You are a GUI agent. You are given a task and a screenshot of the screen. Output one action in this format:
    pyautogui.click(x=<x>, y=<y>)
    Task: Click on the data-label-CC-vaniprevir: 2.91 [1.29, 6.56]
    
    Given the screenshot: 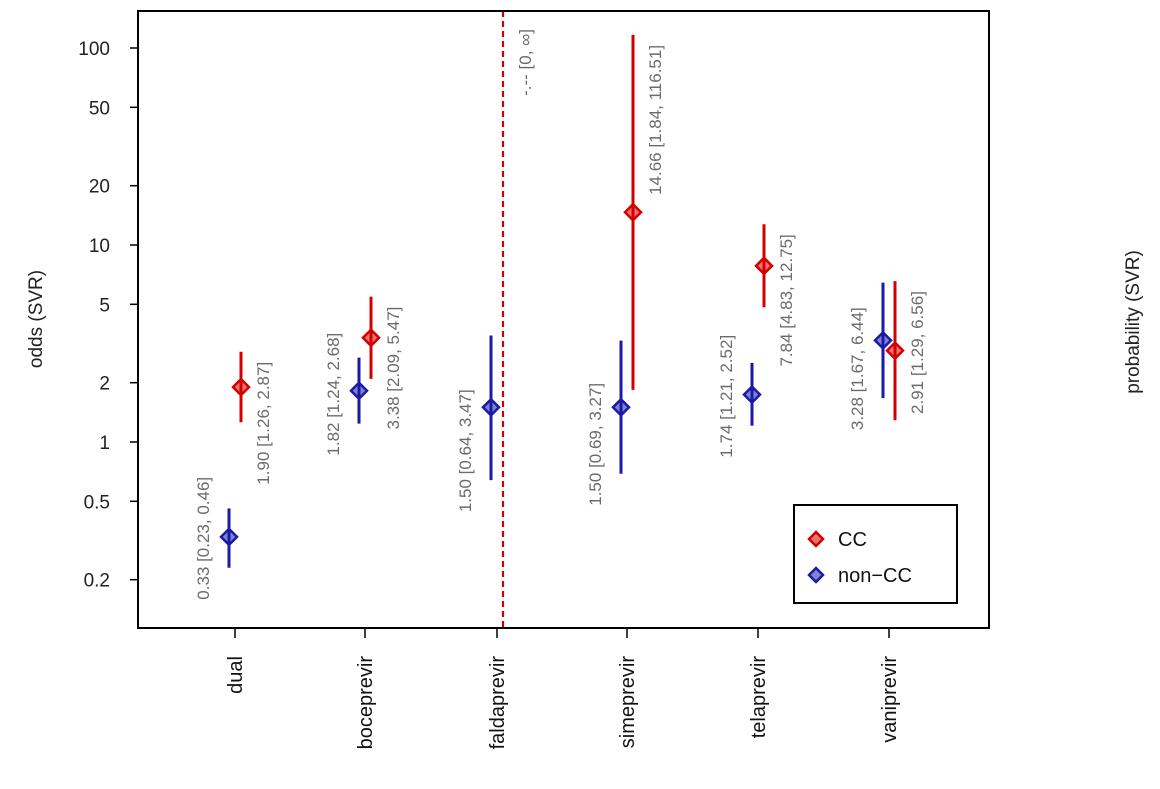 What is the action you would take?
    pyautogui.click(x=917, y=352)
    